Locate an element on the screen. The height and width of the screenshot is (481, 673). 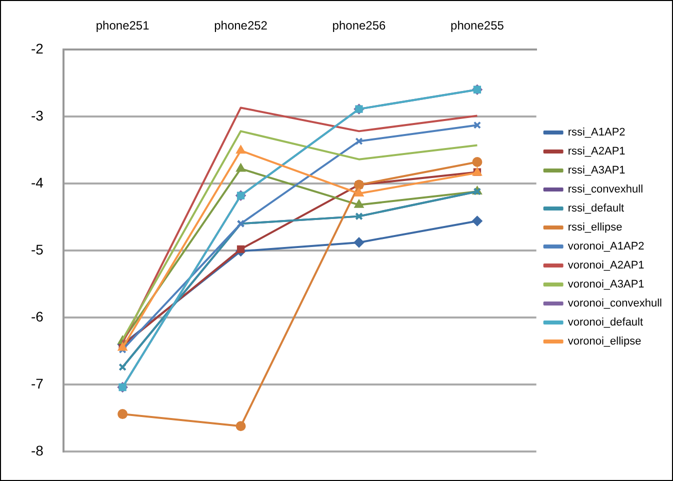
y-tick-label: -8 is located at coordinates (37, 450).